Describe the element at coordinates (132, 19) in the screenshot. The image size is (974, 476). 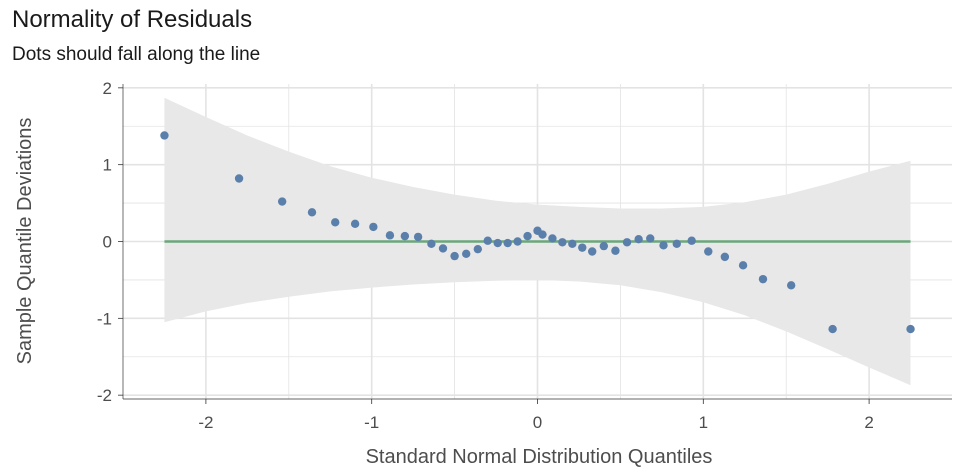
I see `chart-title: Normality of Residuals` at that location.